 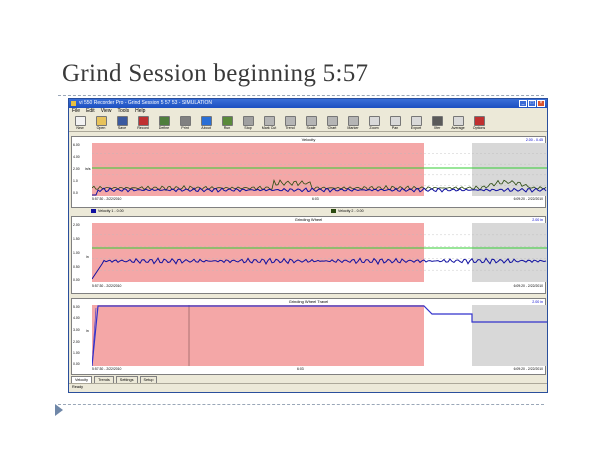 I want to click on toolbar-button-label: Run, so click(x=227, y=128).